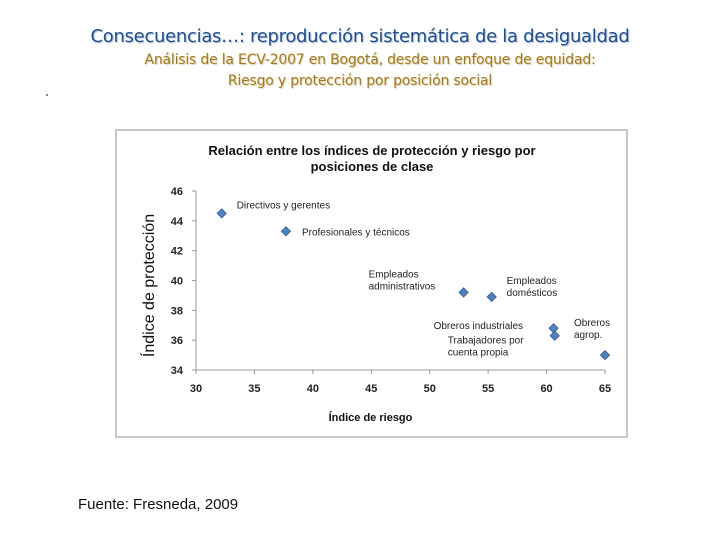 This screenshot has height=540, width=720. I want to click on data-point-label: Directivos y gerentes, so click(283, 205).